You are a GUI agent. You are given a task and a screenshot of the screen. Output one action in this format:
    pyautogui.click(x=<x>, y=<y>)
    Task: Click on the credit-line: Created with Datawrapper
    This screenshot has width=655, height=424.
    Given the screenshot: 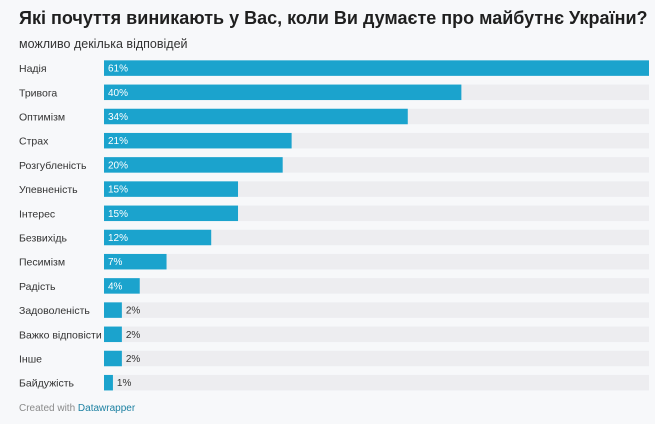 What is the action you would take?
    pyautogui.click(x=77, y=408)
    